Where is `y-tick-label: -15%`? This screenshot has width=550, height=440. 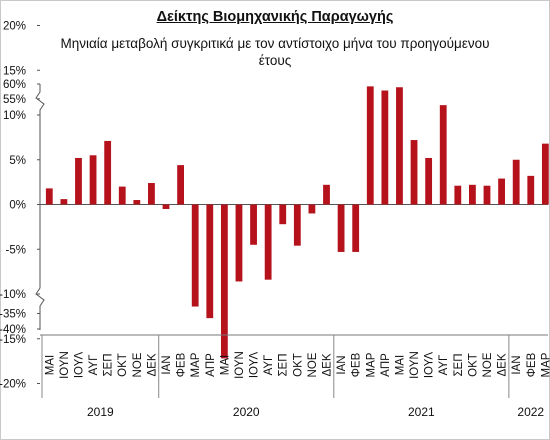
y-tick-label: -15% is located at coordinates (13, 340).